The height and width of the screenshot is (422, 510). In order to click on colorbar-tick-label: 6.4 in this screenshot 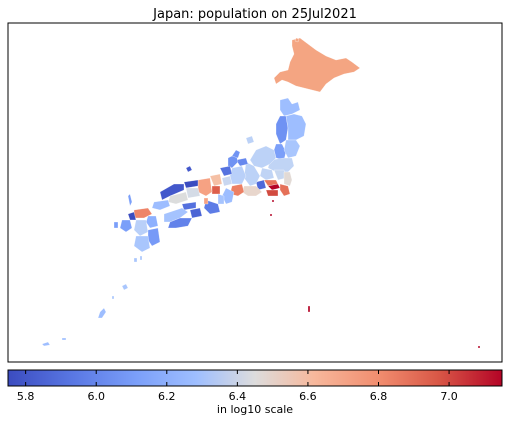, I will do `click(238, 396)`.